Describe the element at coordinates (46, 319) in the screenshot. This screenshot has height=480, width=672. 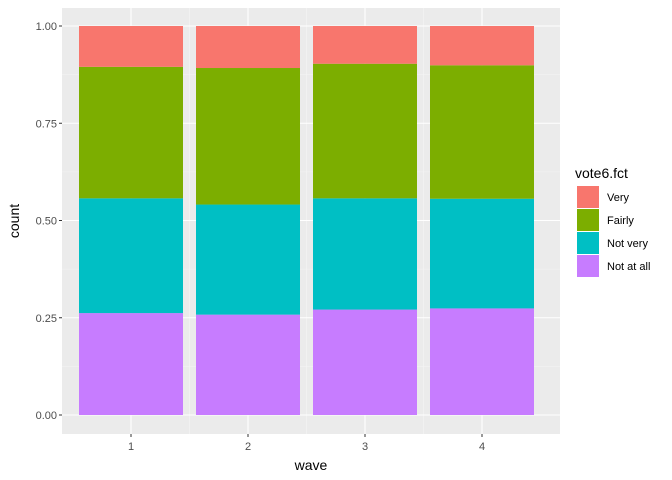
I see `y-tick-label: 0.25` at that location.